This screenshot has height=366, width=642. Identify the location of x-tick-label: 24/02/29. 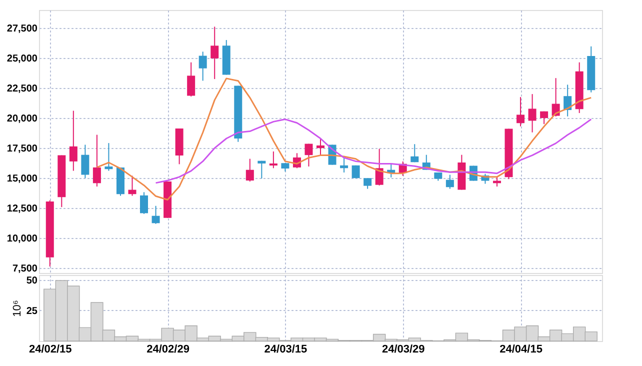
(168, 350).